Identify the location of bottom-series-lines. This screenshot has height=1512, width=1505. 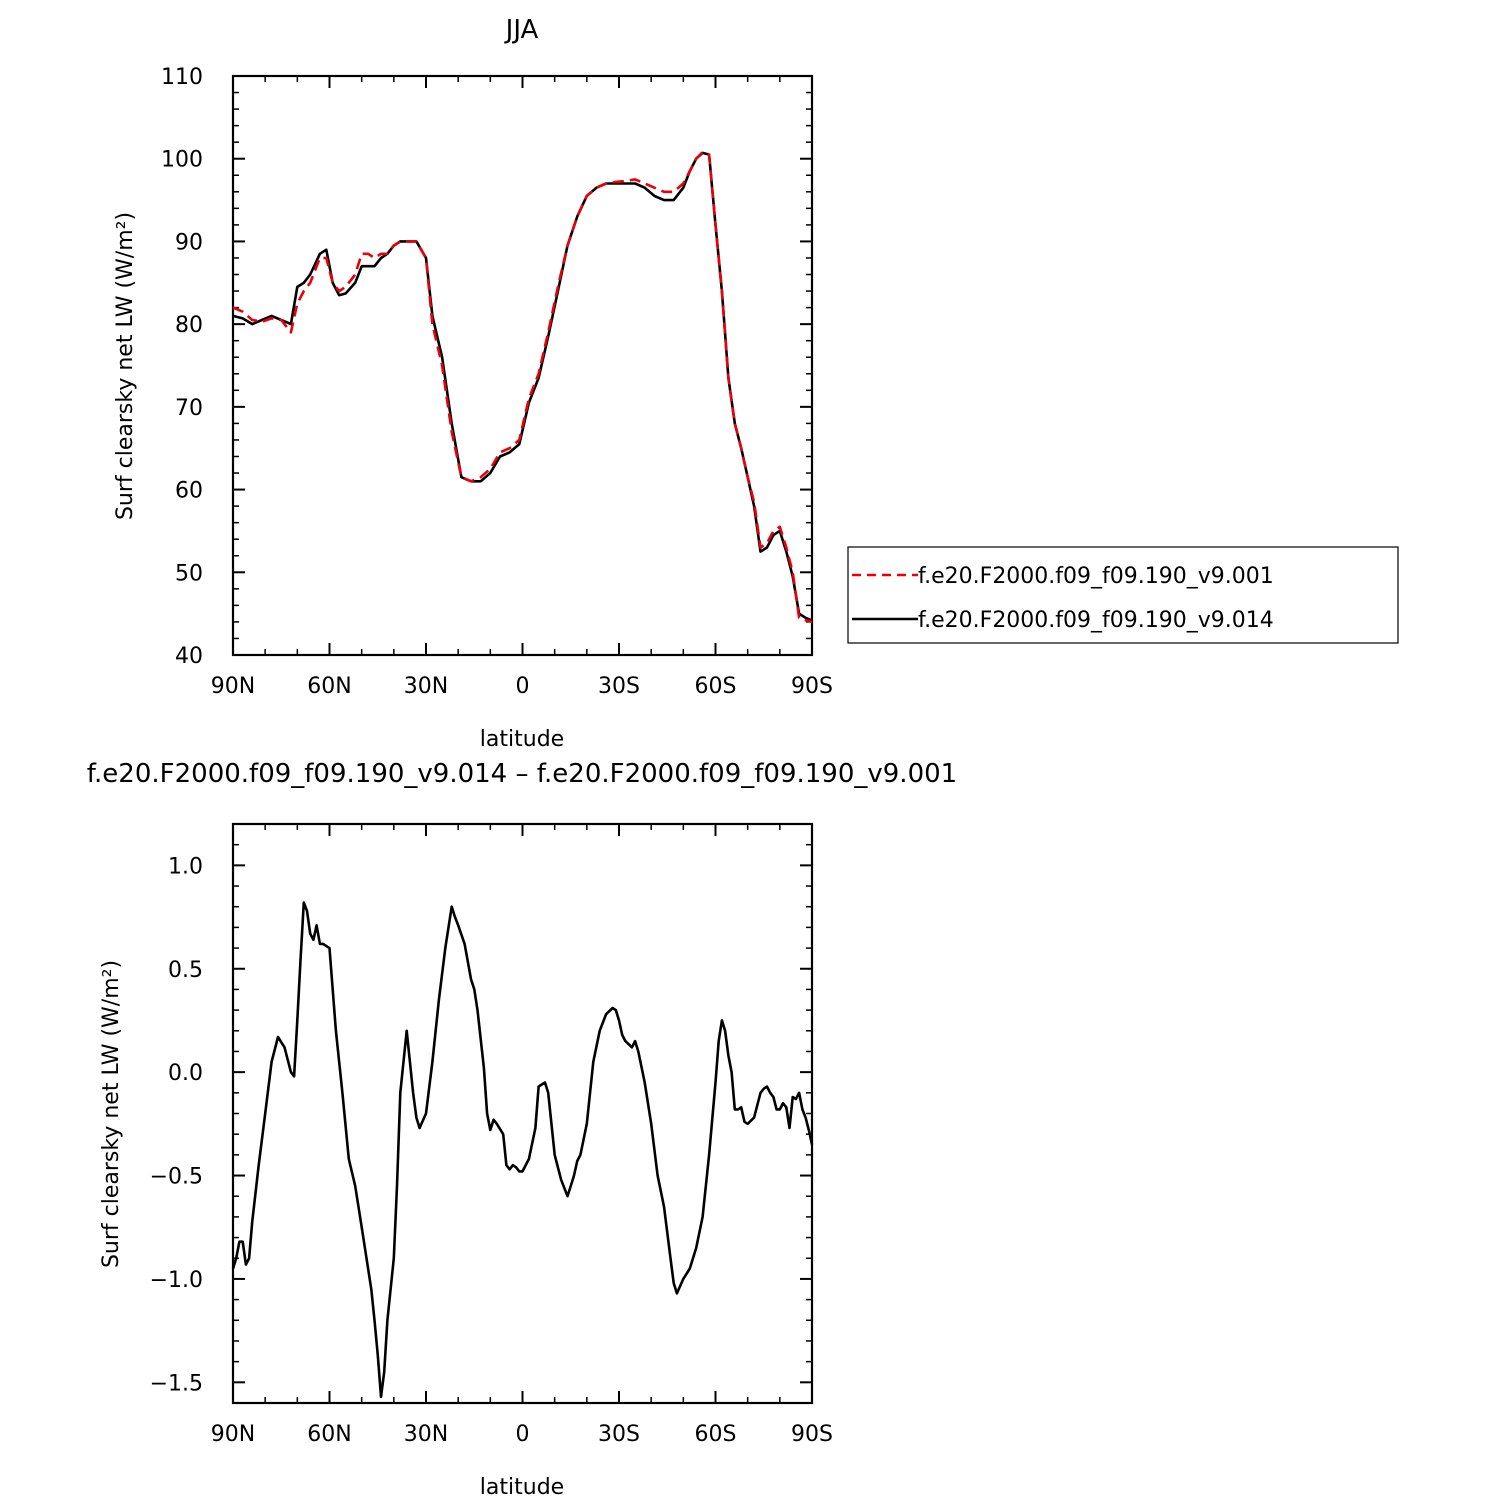
(522, 1150).